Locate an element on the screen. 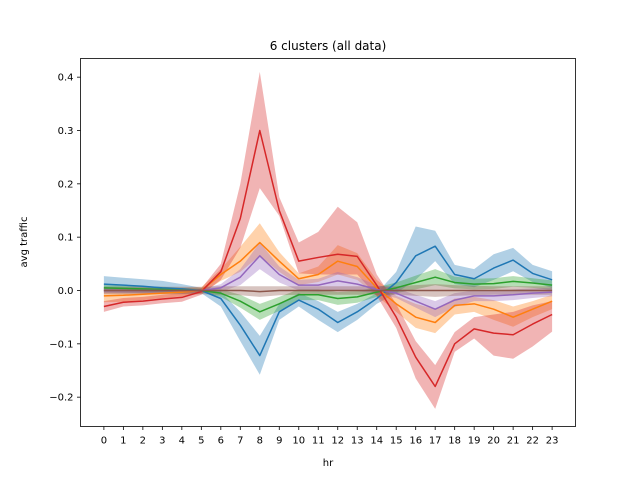 The height and width of the screenshot is (480, 640). x-tick-label: 2 is located at coordinates (143, 441).